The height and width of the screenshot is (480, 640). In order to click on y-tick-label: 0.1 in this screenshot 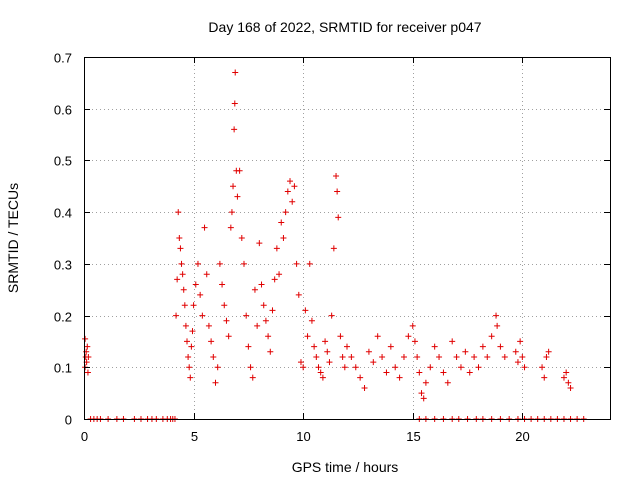, I will do `click(63, 368)`.